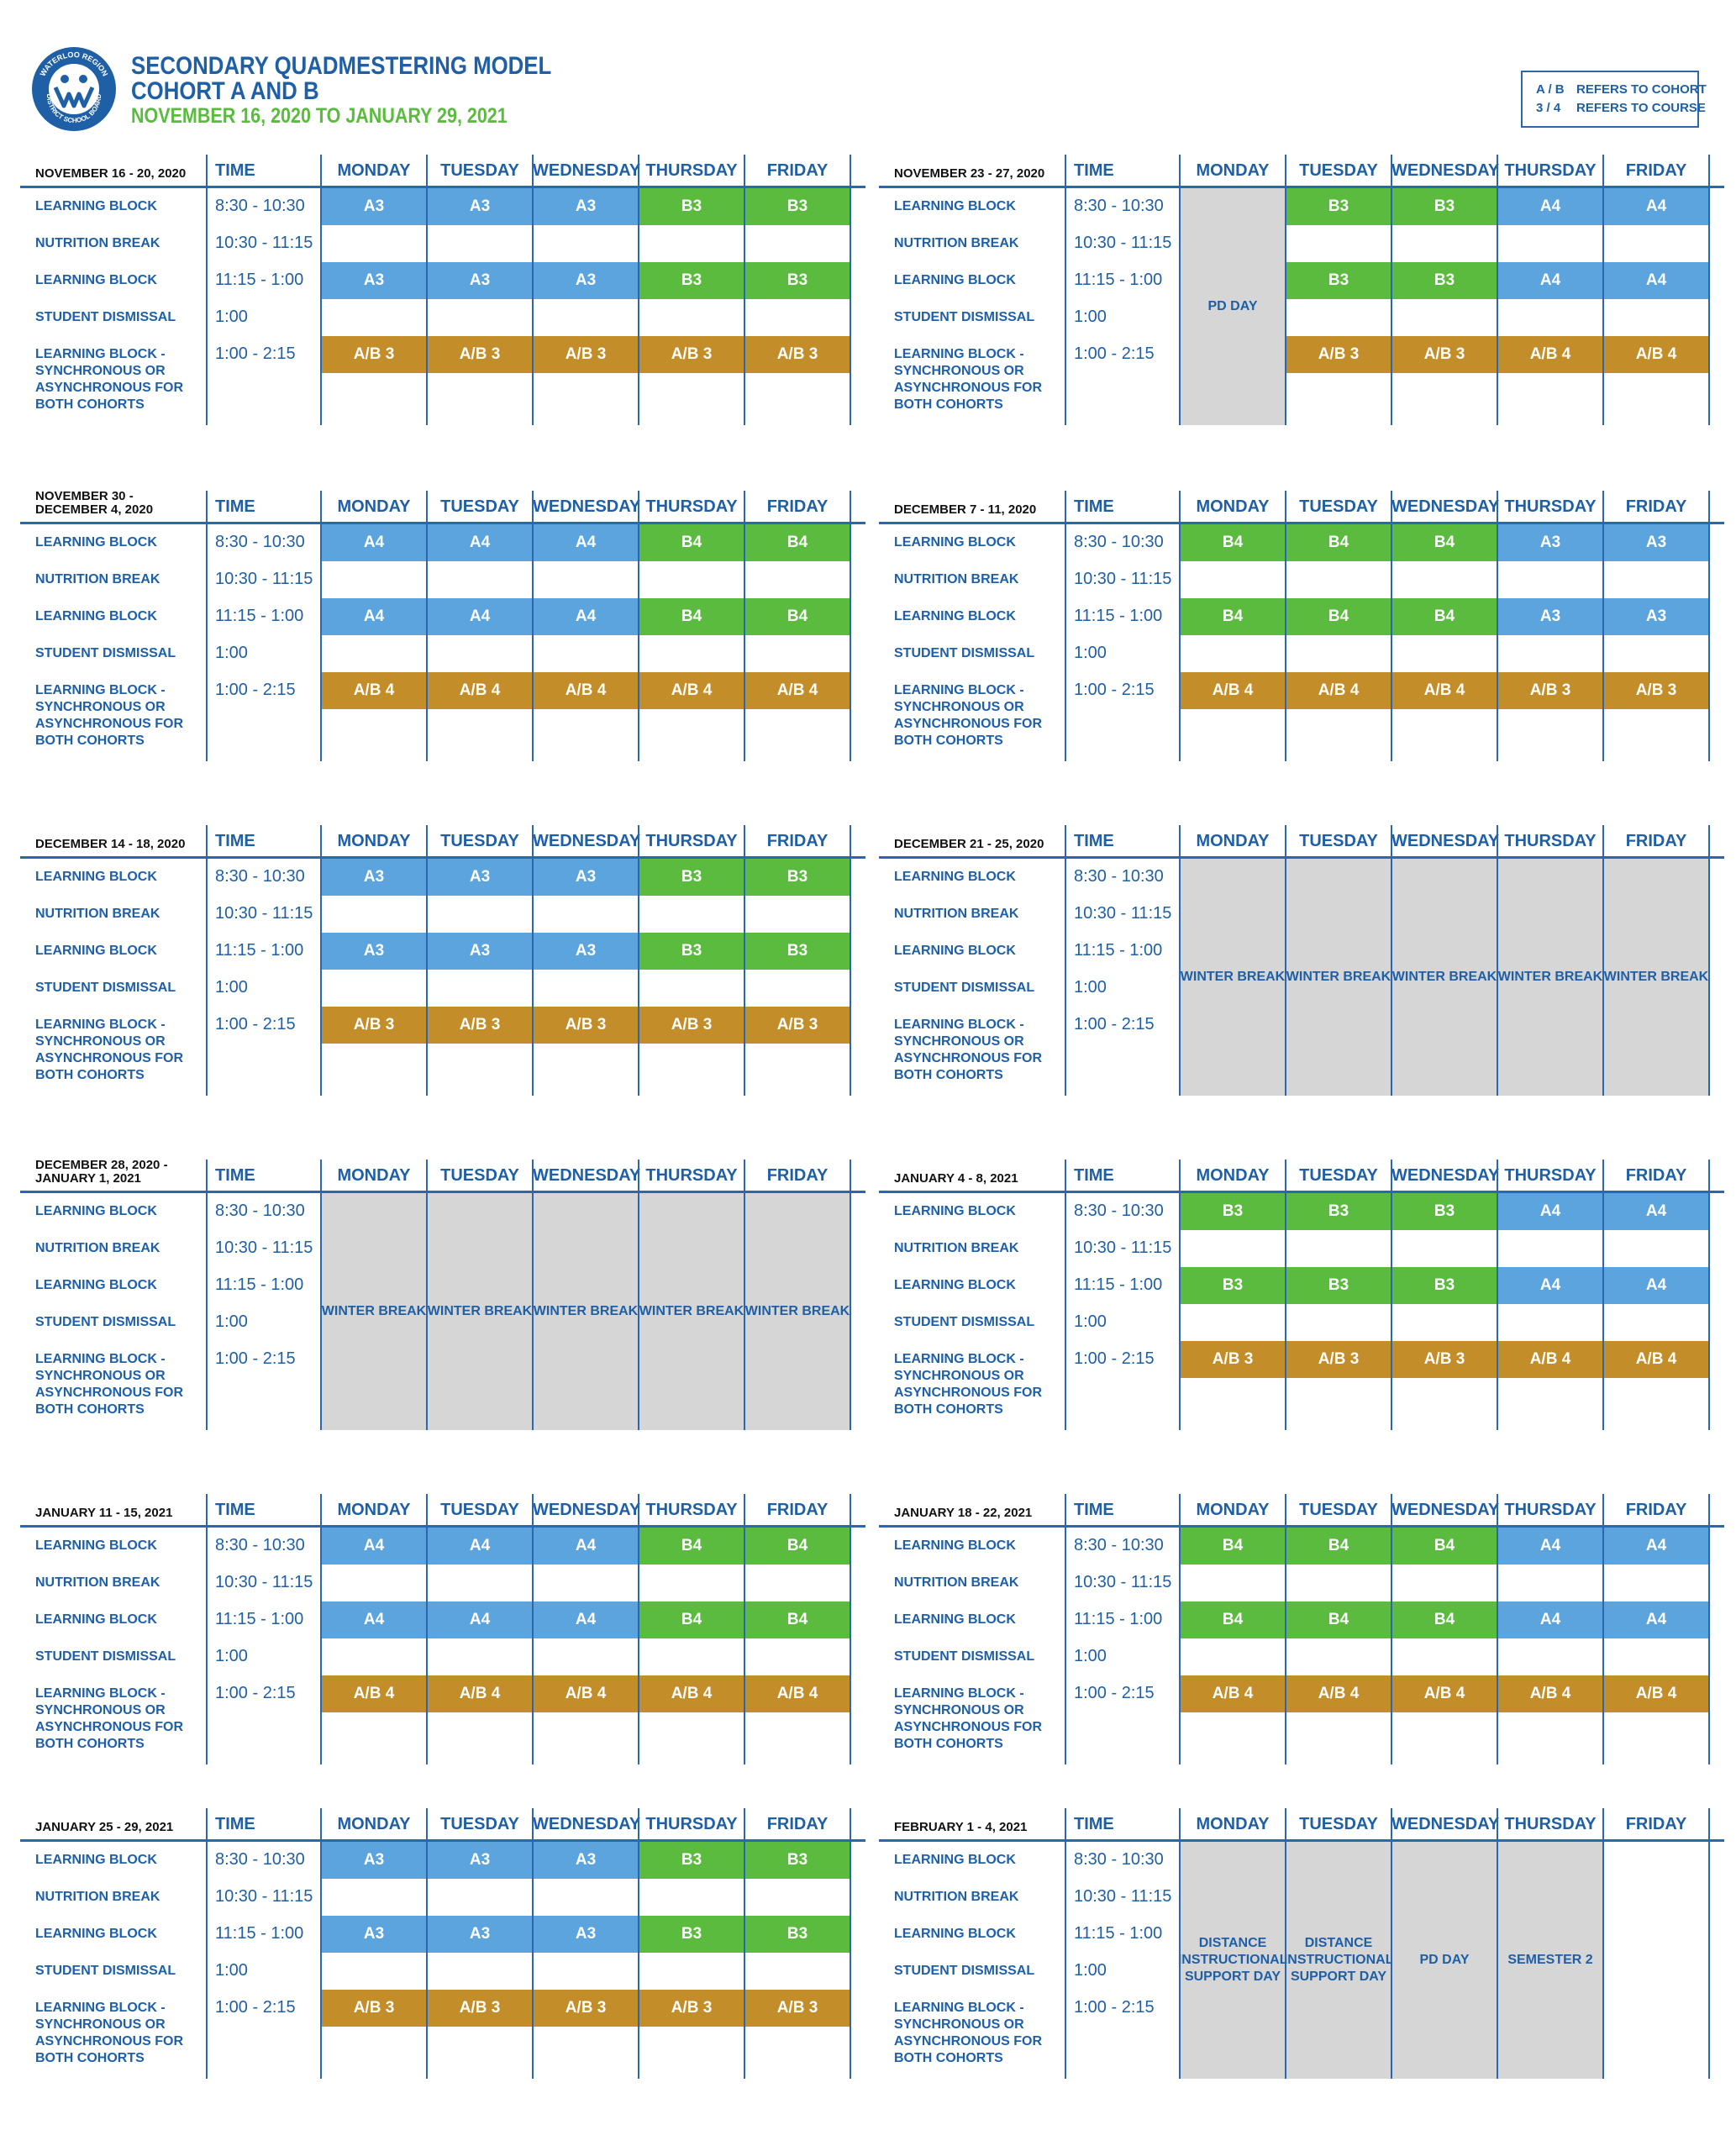 The image size is (1736, 2151). I want to click on legend-key: A / B, so click(1550, 90).